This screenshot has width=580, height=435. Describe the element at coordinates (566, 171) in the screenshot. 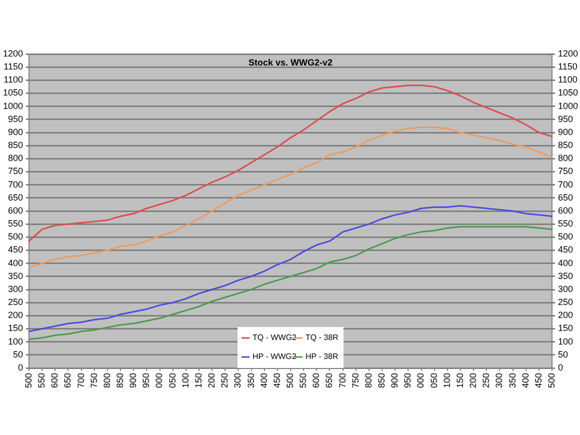

I see `y2-tick-label: 750` at that location.